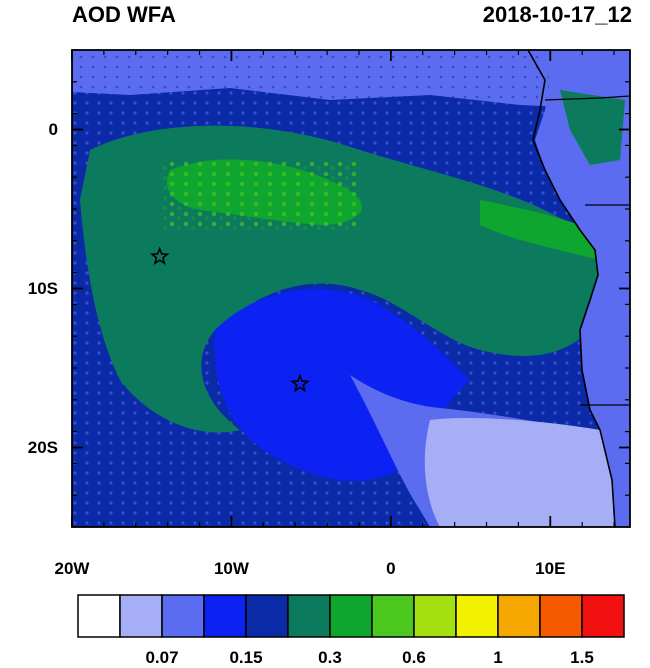 This screenshot has width=650, height=668. What do you see at coordinates (582, 657) in the screenshot?
I see `colorbar-label: 1.5` at bounding box center [582, 657].